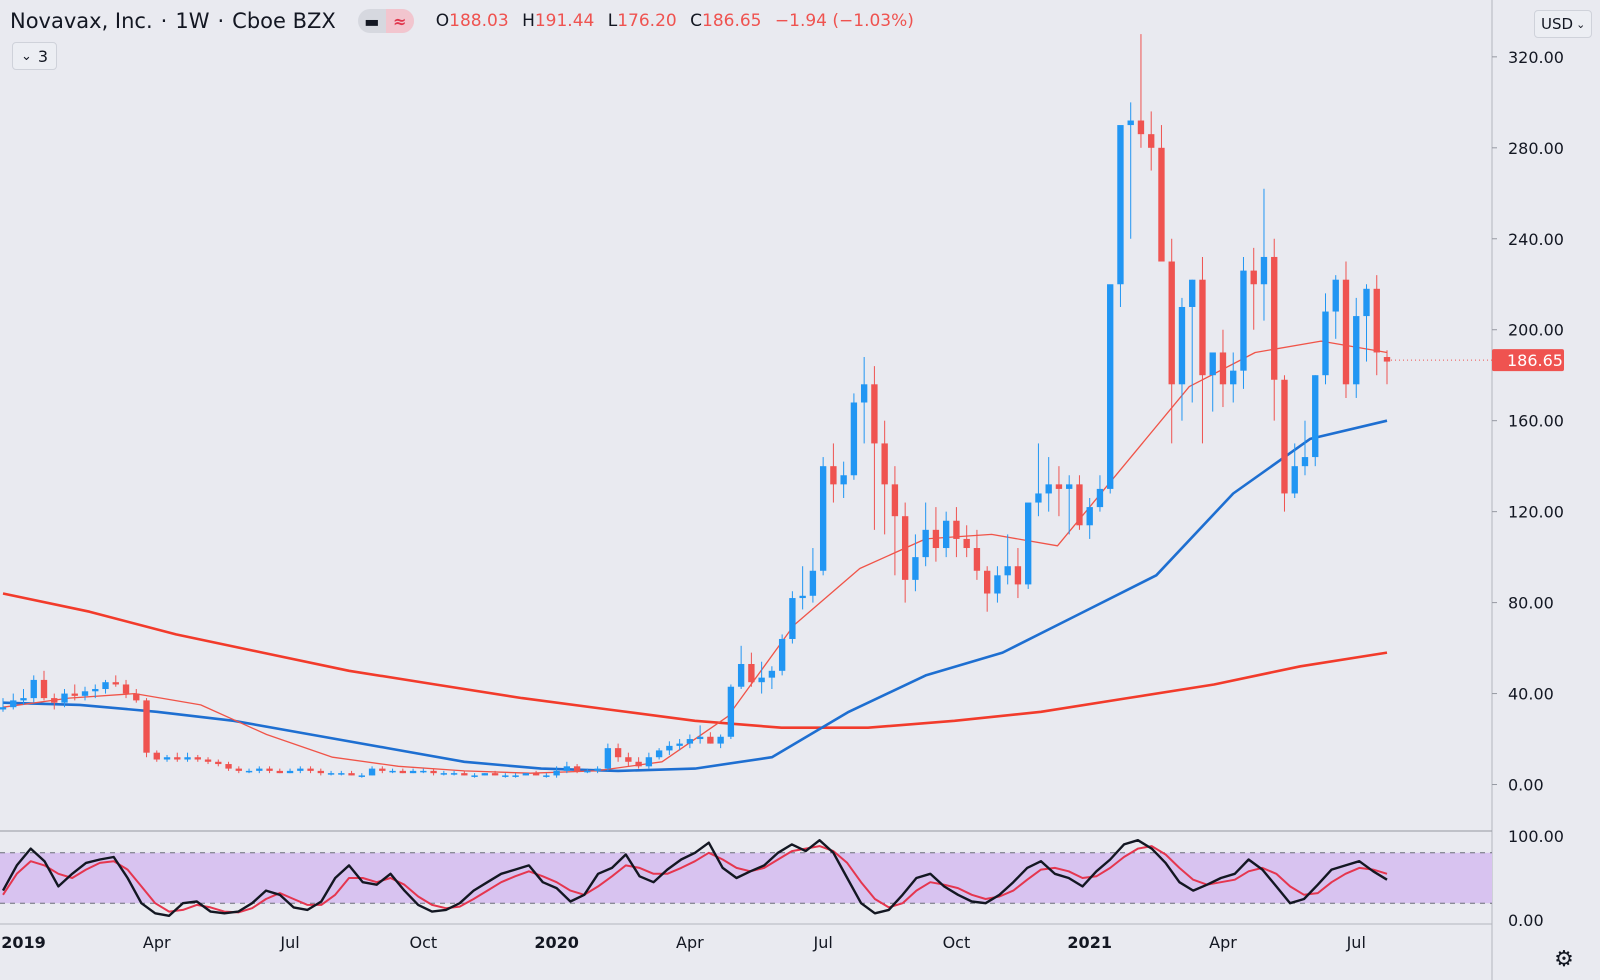 This screenshot has height=980, width=1600. I want to click on gear-icon: ⚙, so click(1564, 959).